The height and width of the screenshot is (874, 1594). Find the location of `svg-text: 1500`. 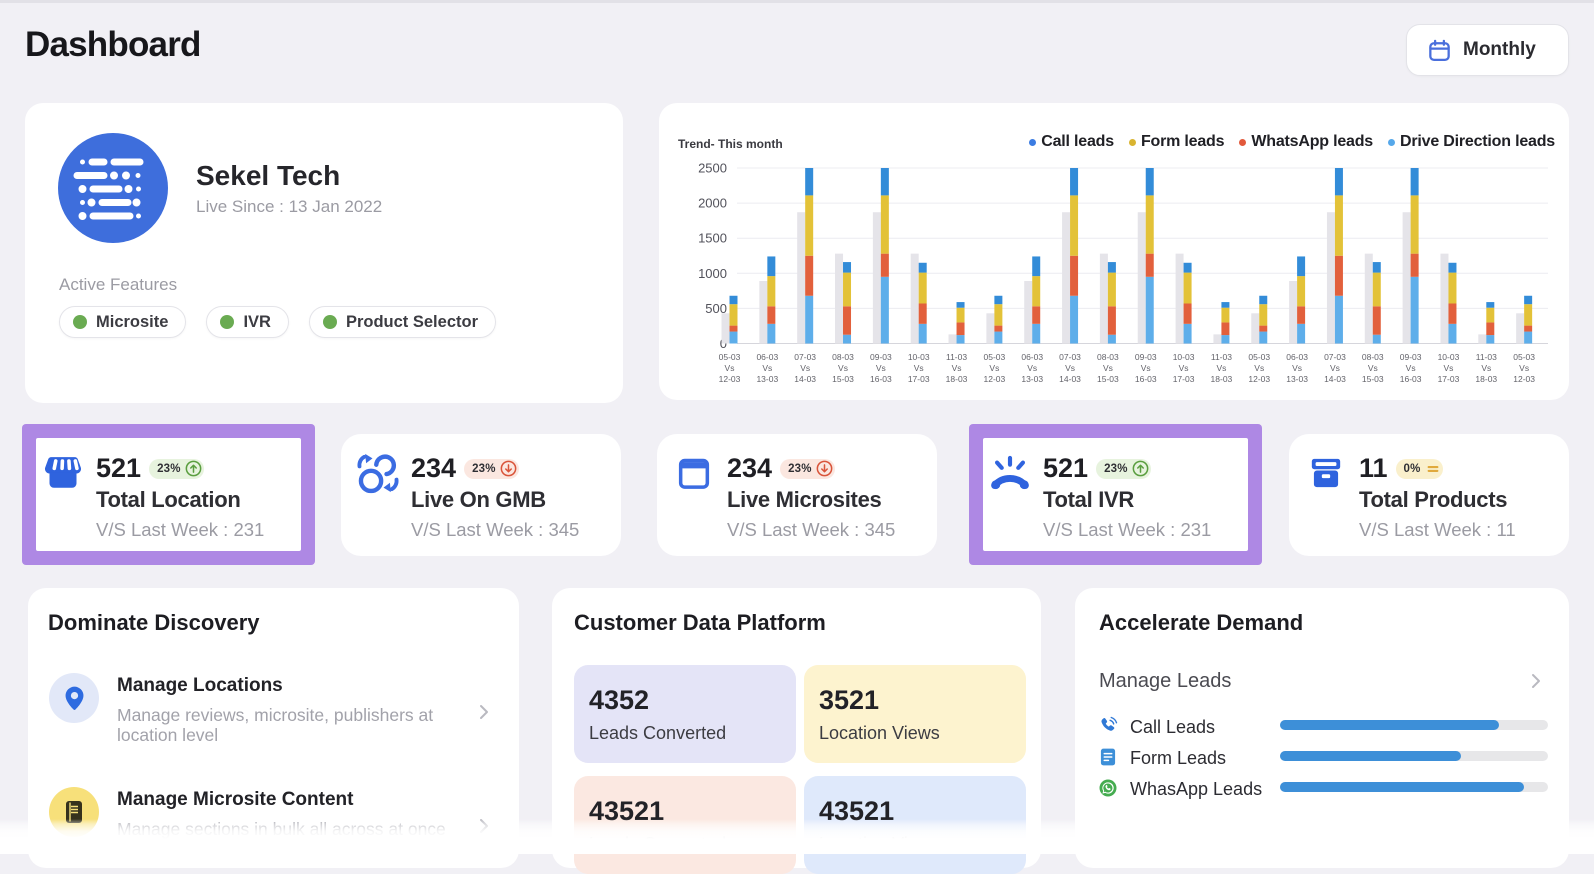

svg-text: 1500 is located at coordinates (712, 238).